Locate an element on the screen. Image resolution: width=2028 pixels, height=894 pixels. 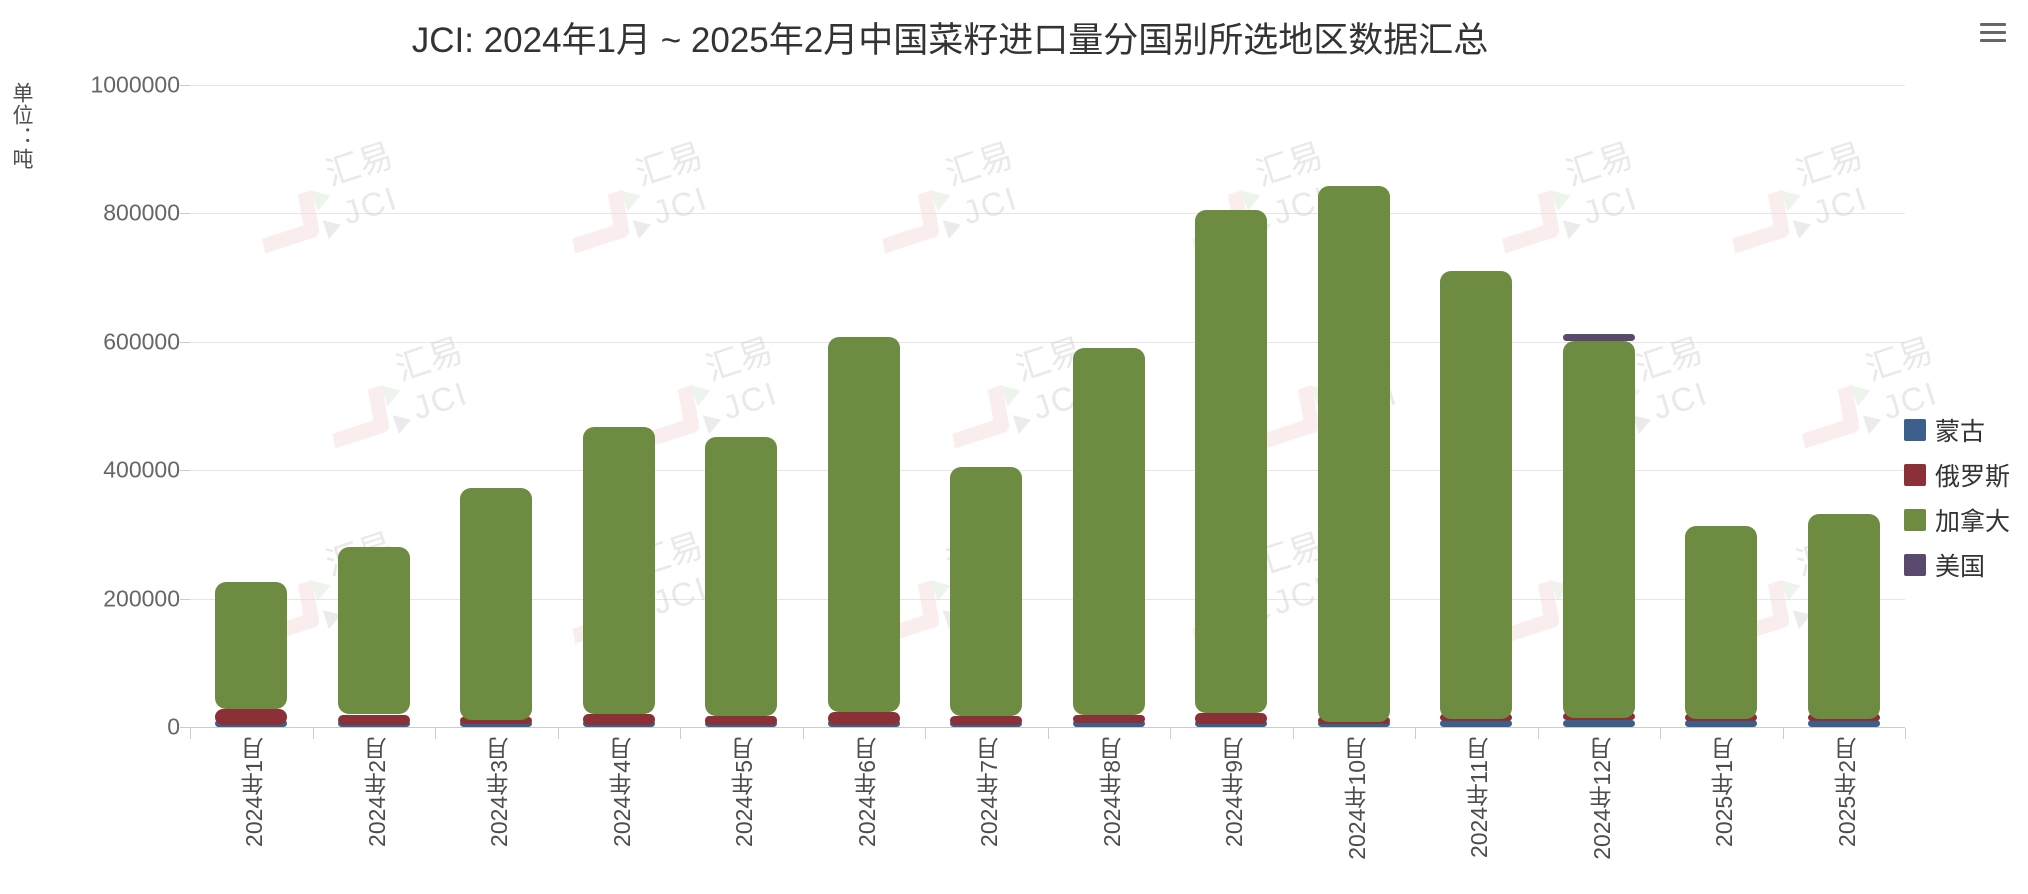
y-axis-tick-label: 200000 is located at coordinates (141, 598).